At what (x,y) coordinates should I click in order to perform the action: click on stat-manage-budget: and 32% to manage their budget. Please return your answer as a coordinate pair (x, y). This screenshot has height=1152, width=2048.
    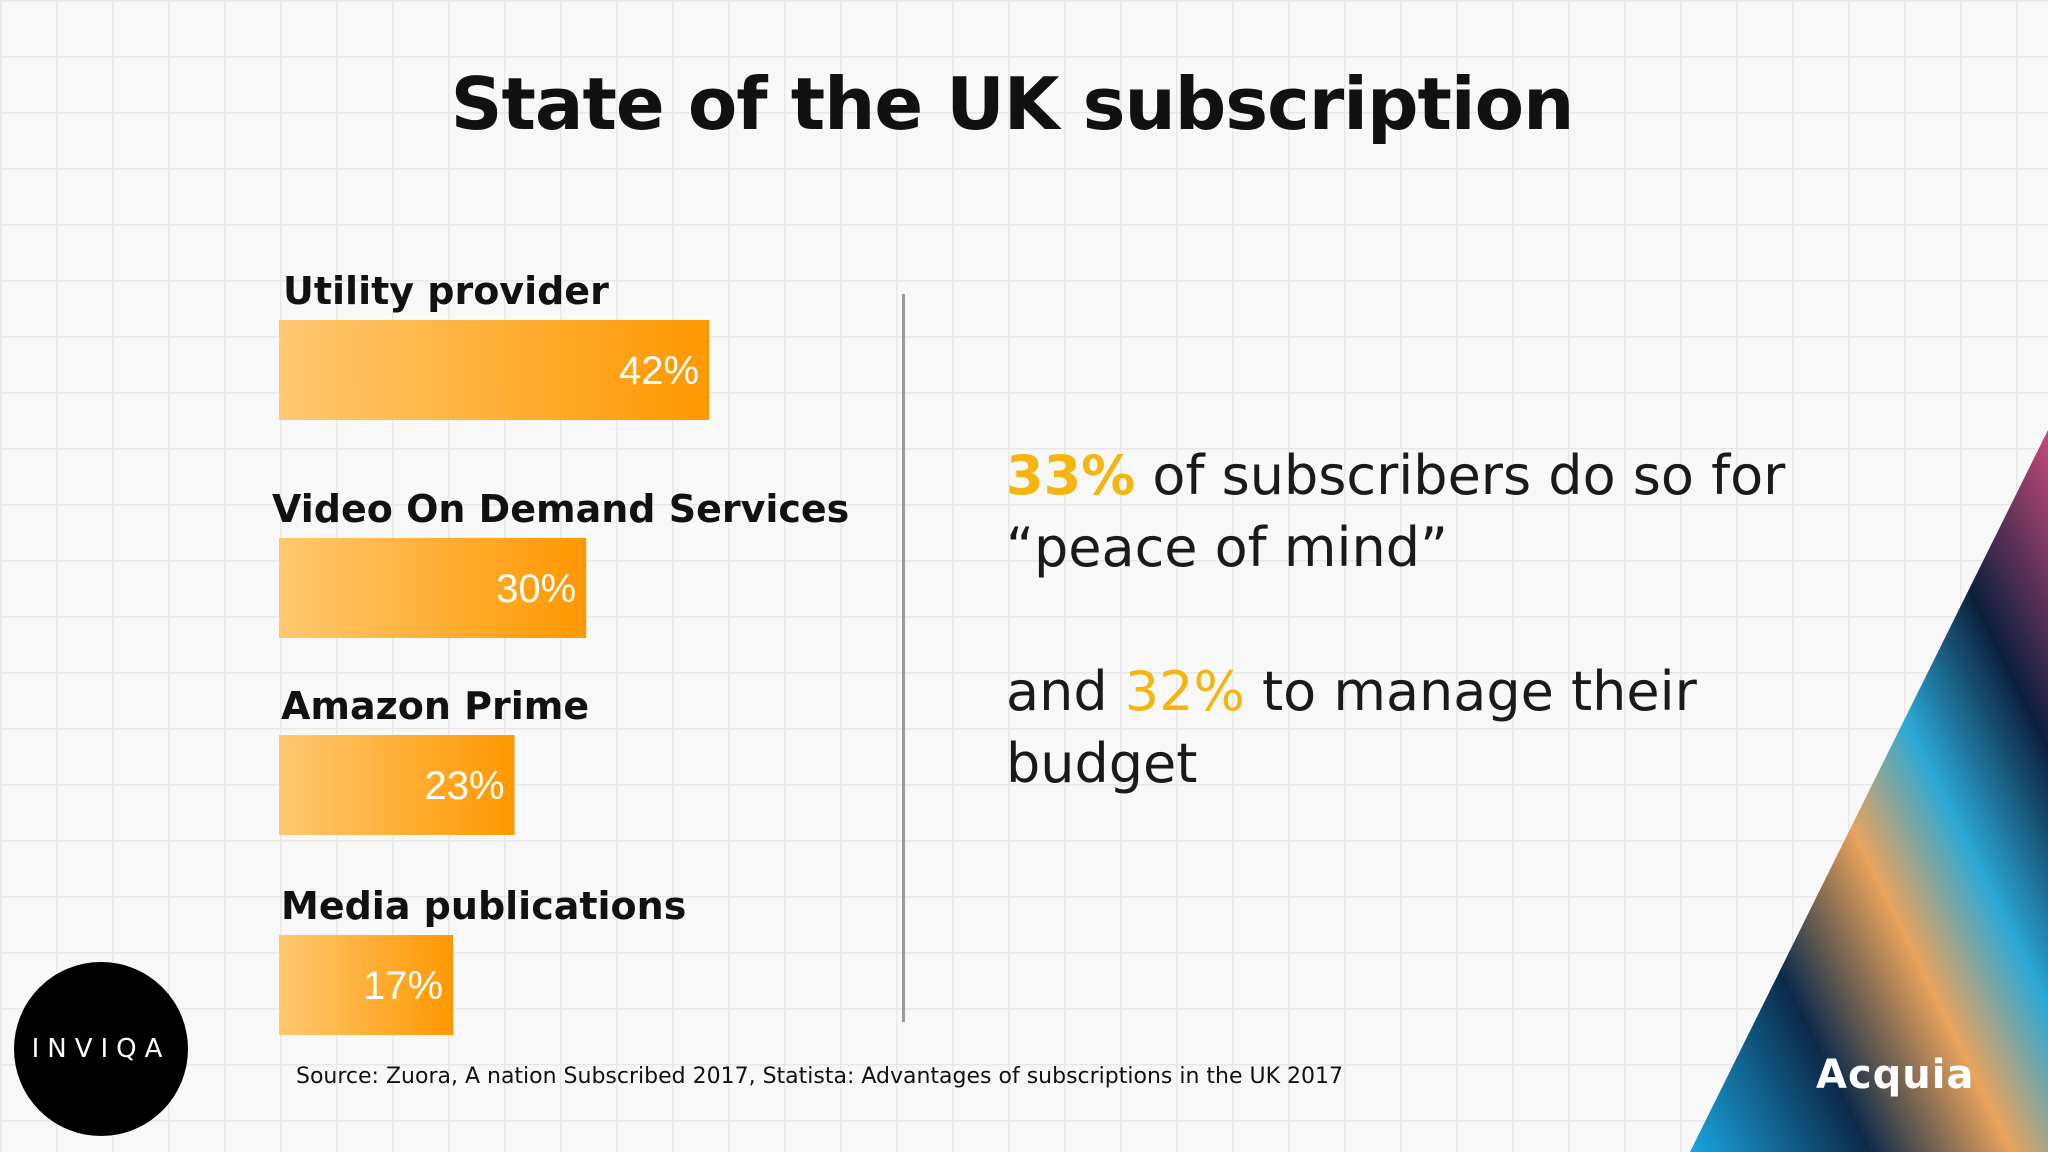
    Looking at the image, I should click on (1416, 728).